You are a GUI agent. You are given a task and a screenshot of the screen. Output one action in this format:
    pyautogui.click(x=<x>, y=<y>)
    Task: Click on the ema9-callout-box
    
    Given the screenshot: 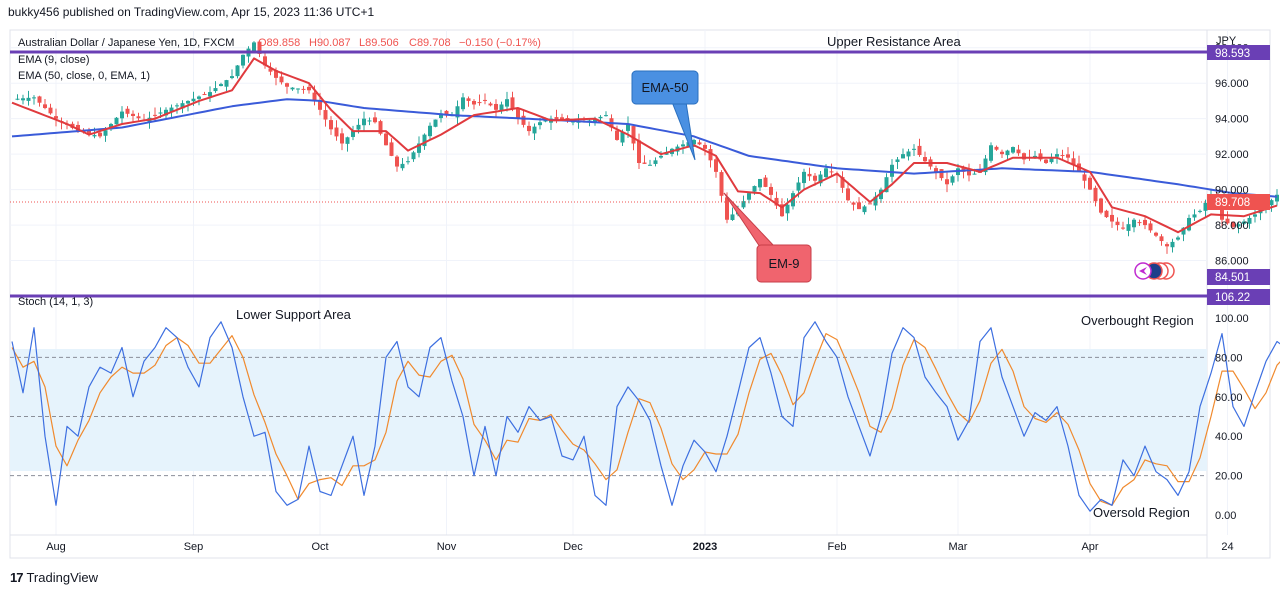 What is the action you would take?
    pyautogui.click(x=784, y=263)
    